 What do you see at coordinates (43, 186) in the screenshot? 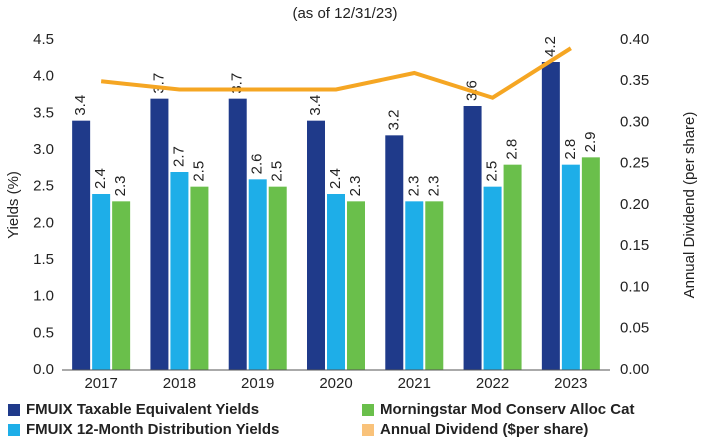
I see `y-tick-label: 2.5` at bounding box center [43, 186].